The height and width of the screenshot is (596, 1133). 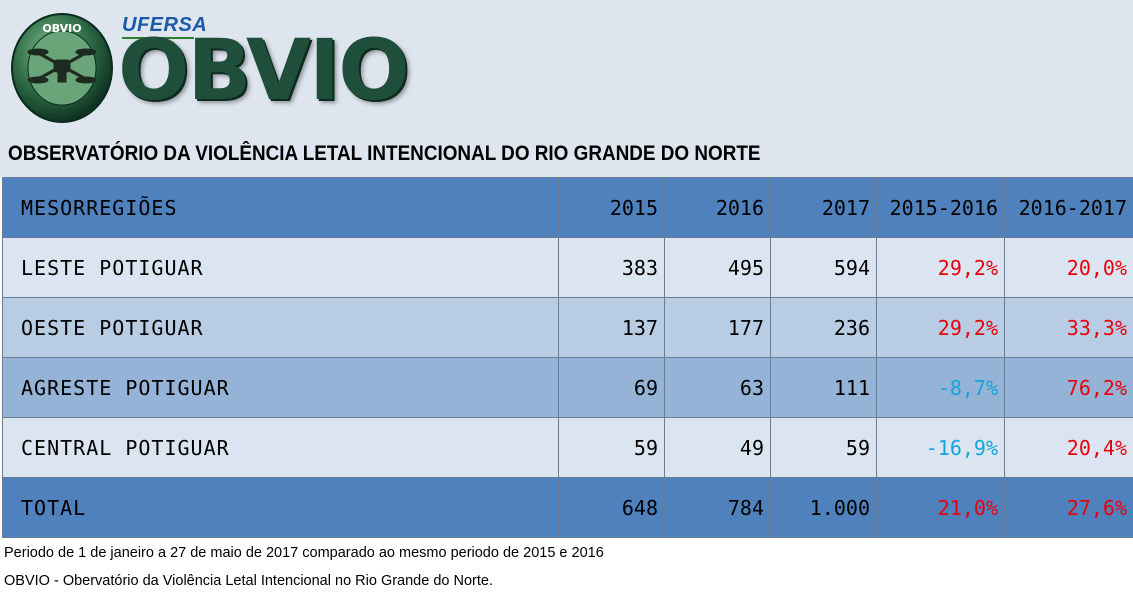 What do you see at coordinates (823, 267) in the screenshot?
I see `value-2017: 594` at bounding box center [823, 267].